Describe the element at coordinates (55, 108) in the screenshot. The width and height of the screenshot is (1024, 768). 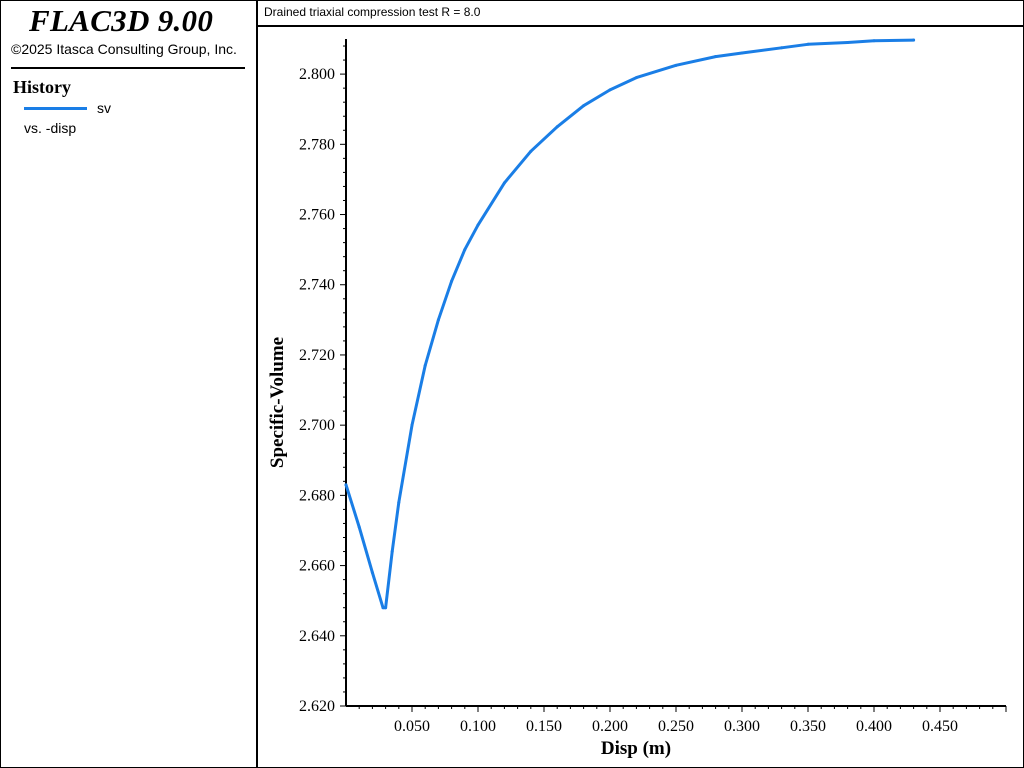
I see `legend-line-swatch` at that location.